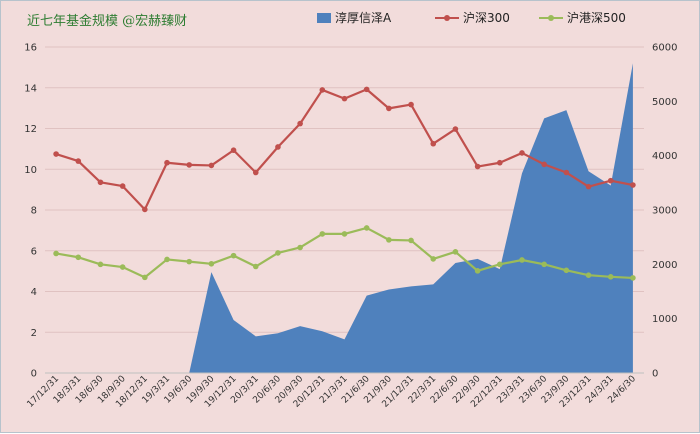  What do you see at coordinates (34, 251) in the screenshot?
I see `y-tick-label-left: 6` at bounding box center [34, 251].